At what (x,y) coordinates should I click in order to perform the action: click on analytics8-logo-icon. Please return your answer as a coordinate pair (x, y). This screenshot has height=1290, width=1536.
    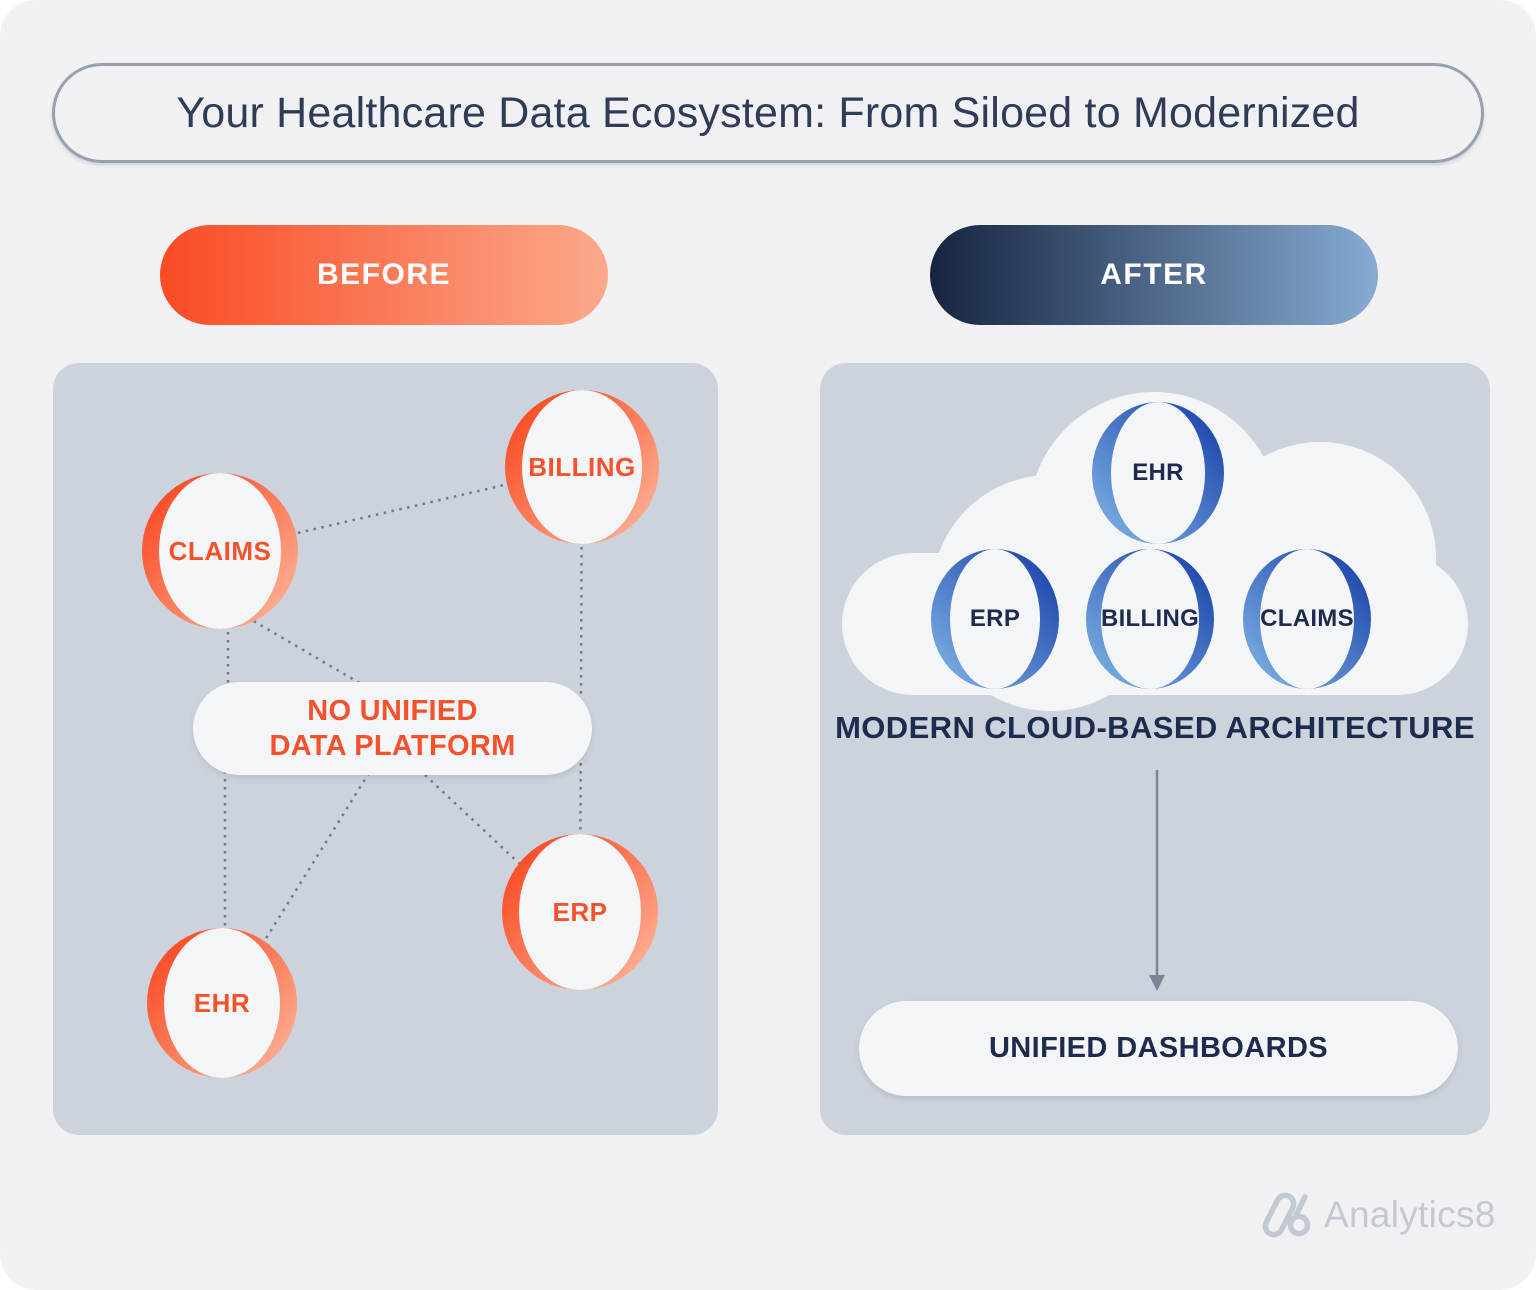
    Looking at the image, I should click on (1286, 1215).